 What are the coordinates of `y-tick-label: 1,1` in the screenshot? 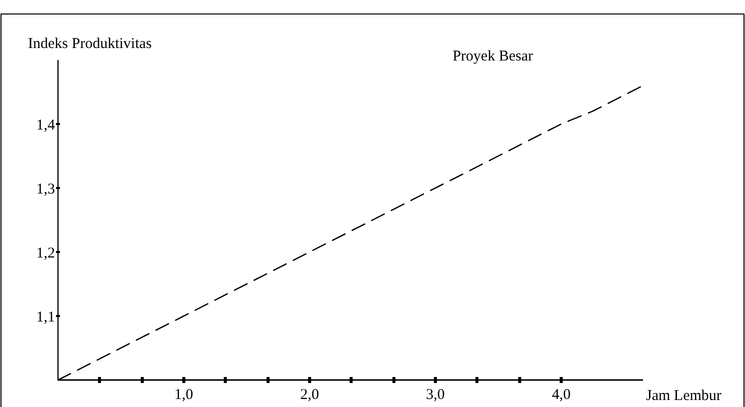 It's located at (45, 317).